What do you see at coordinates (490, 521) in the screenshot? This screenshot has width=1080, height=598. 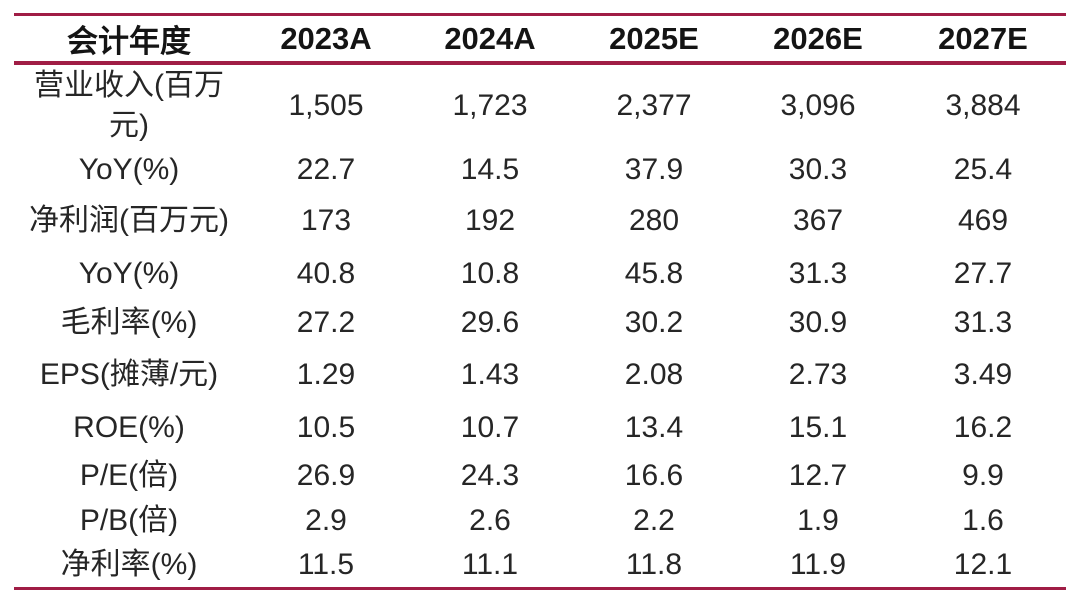 I see `cell-value: 2.6` at bounding box center [490, 521].